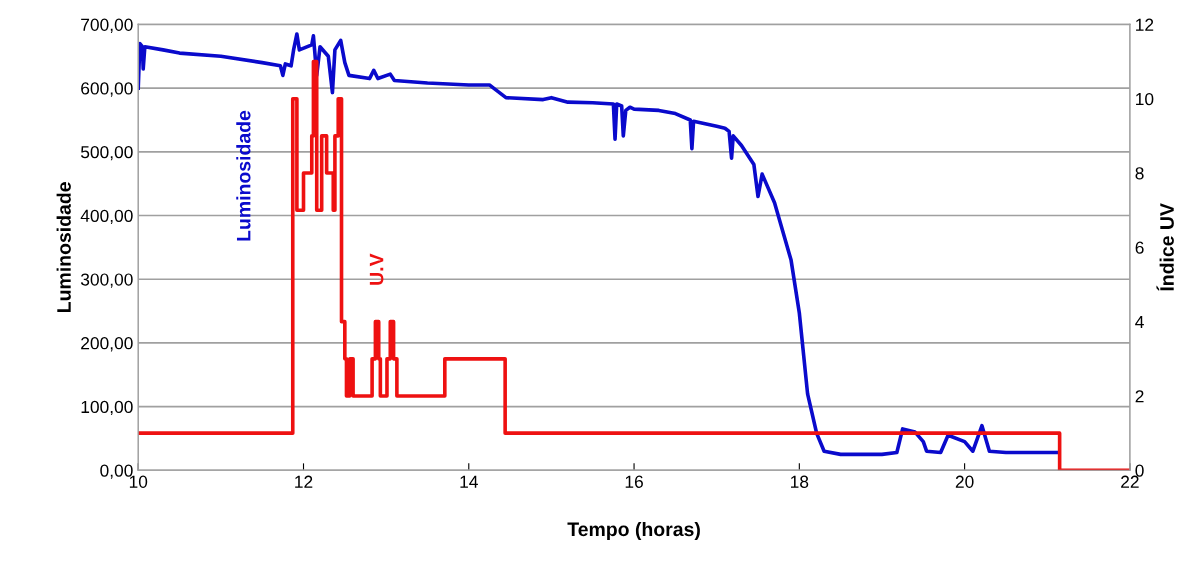 The width and height of the screenshot is (1202, 568). What do you see at coordinates (1130, 481) in the screenshot?
I see `x-tick-label: 22` at bounding box center [1130, 481].